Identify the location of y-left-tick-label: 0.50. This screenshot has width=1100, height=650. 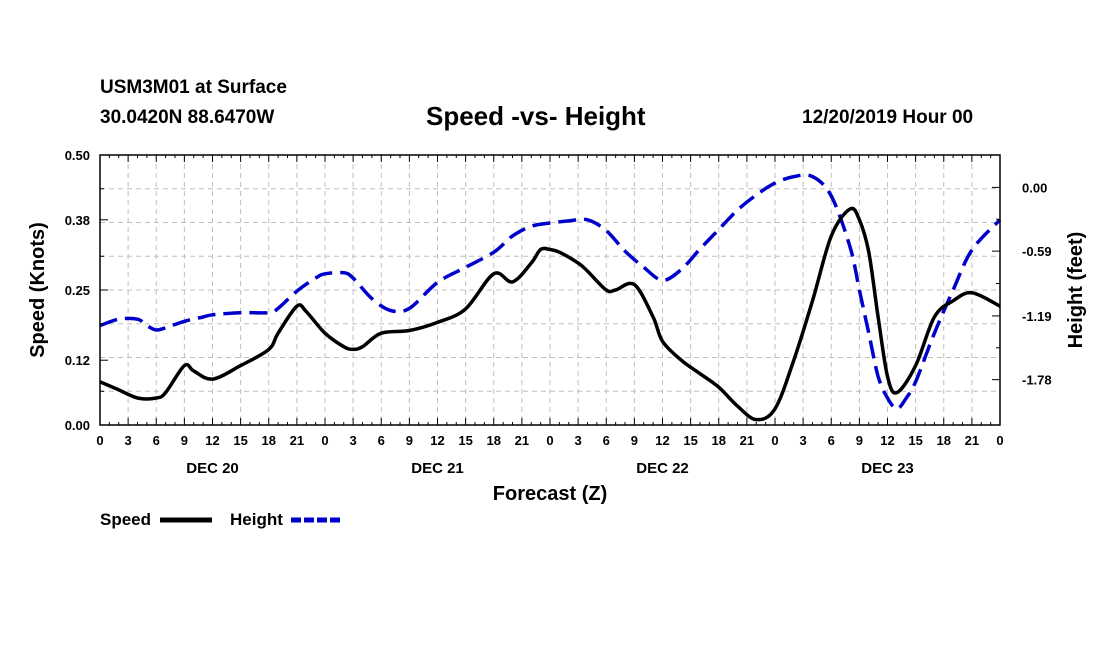
(77, 155).